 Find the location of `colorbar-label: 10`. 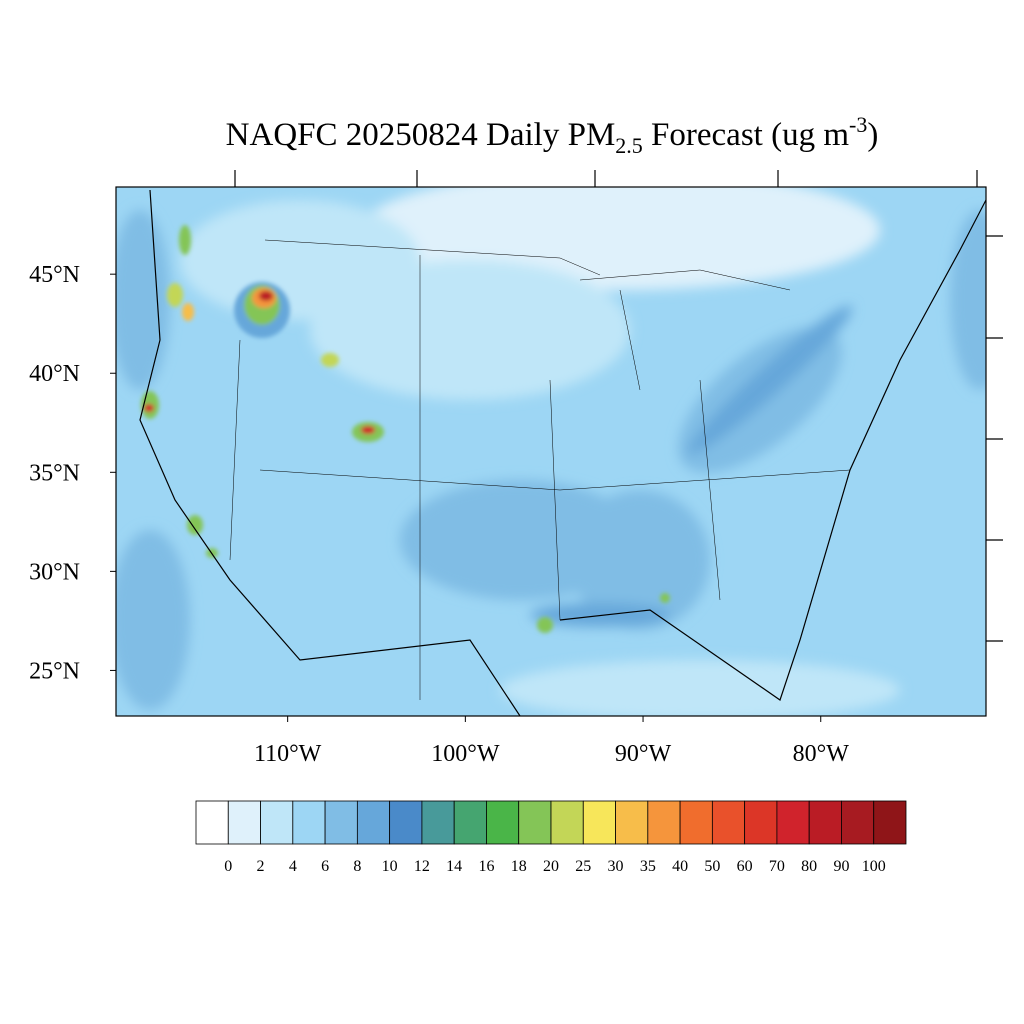

colorbar-label: 10 is located at coordinates (390, 866).